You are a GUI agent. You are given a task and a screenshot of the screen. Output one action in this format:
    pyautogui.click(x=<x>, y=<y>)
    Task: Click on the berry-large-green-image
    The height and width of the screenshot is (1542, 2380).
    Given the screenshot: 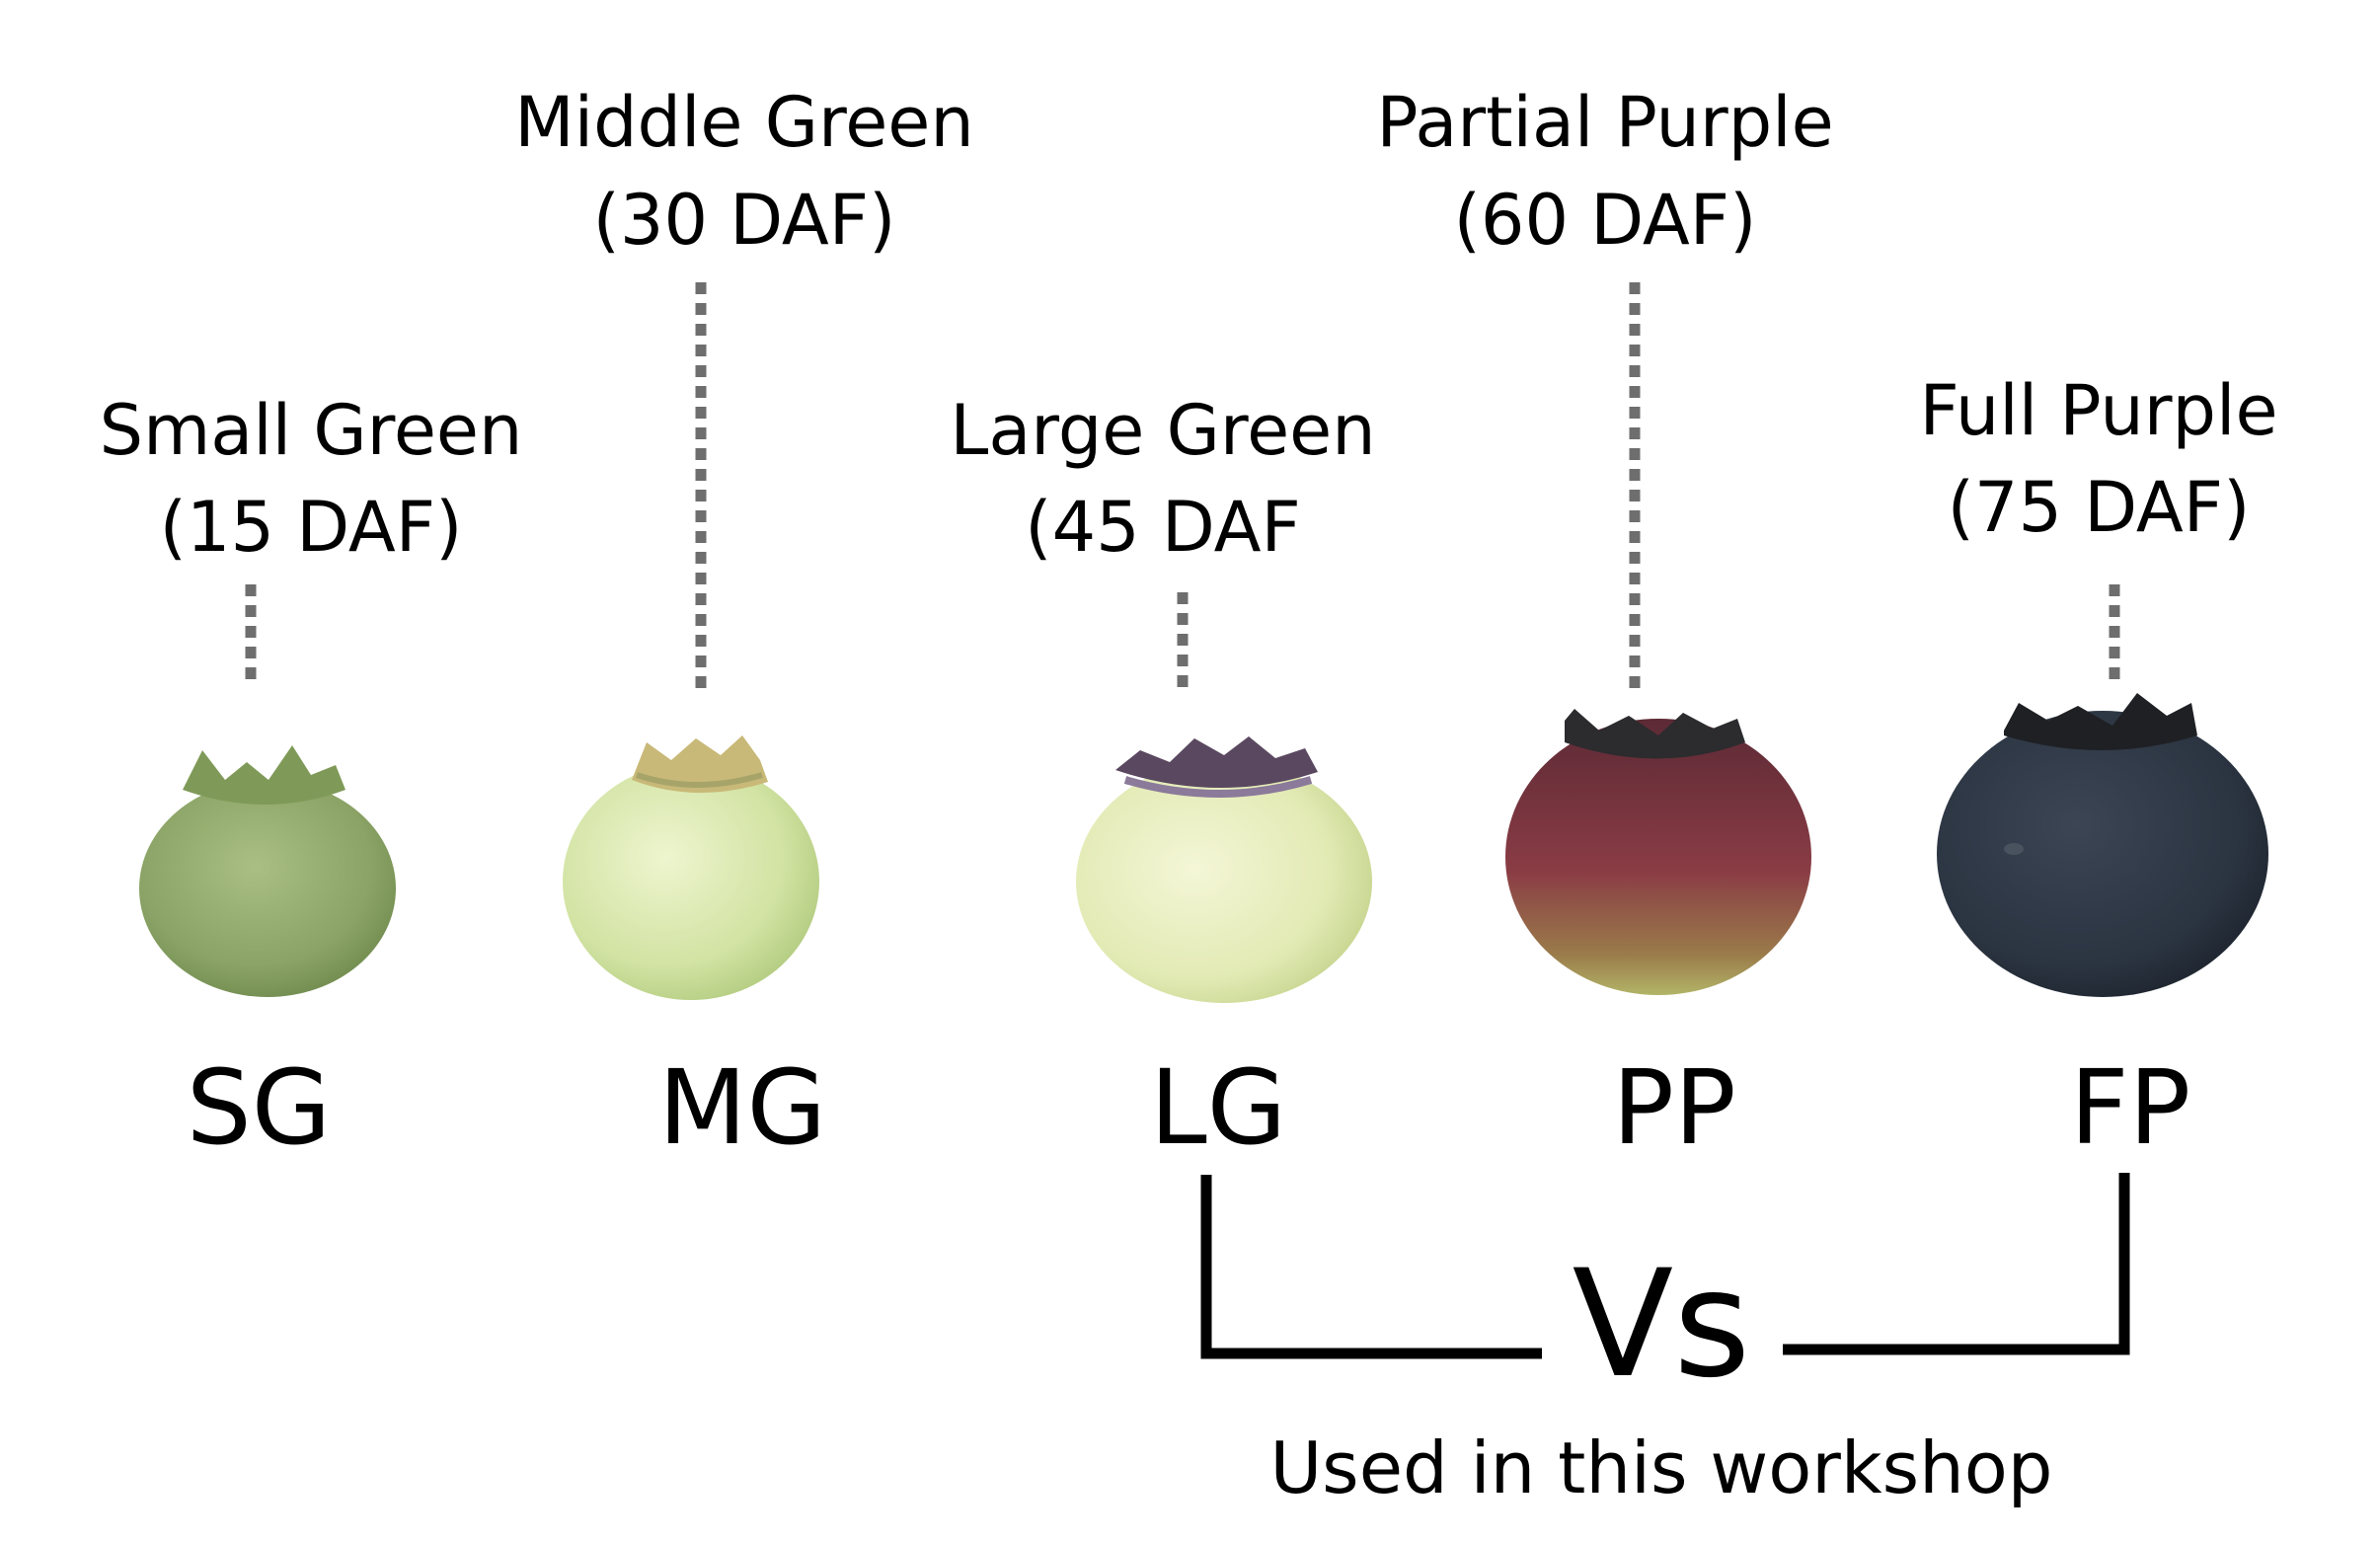 What is the action you would take?
    pyautogui.click(x=1224, y=869)
    